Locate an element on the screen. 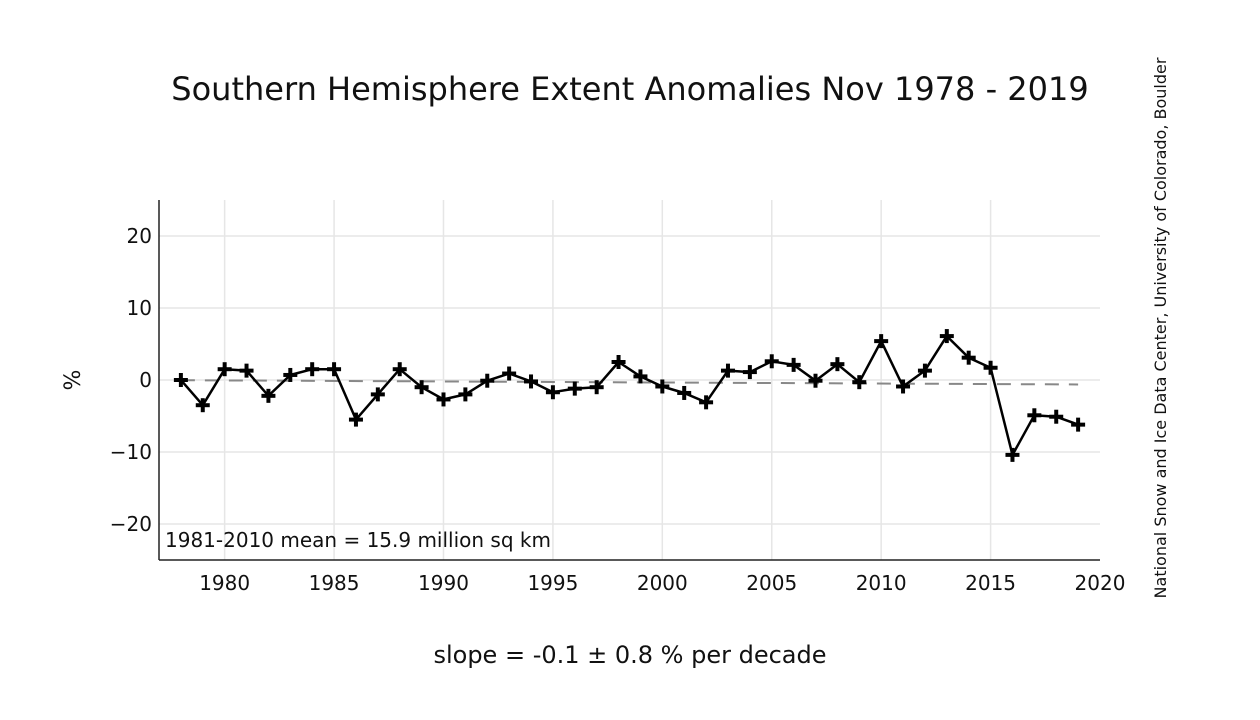 The image size is (1260, 720). x-tick-label: 1980 is located at coordinates (224, 583).